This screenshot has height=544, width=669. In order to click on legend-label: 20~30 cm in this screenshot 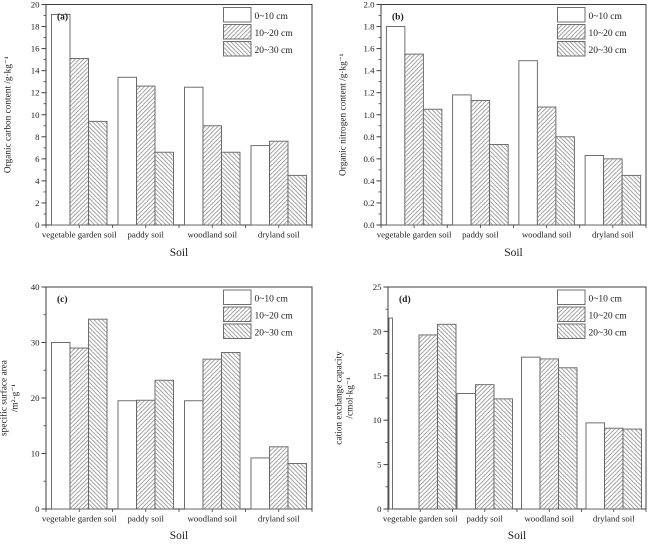, I will do `click(608, 51)`.